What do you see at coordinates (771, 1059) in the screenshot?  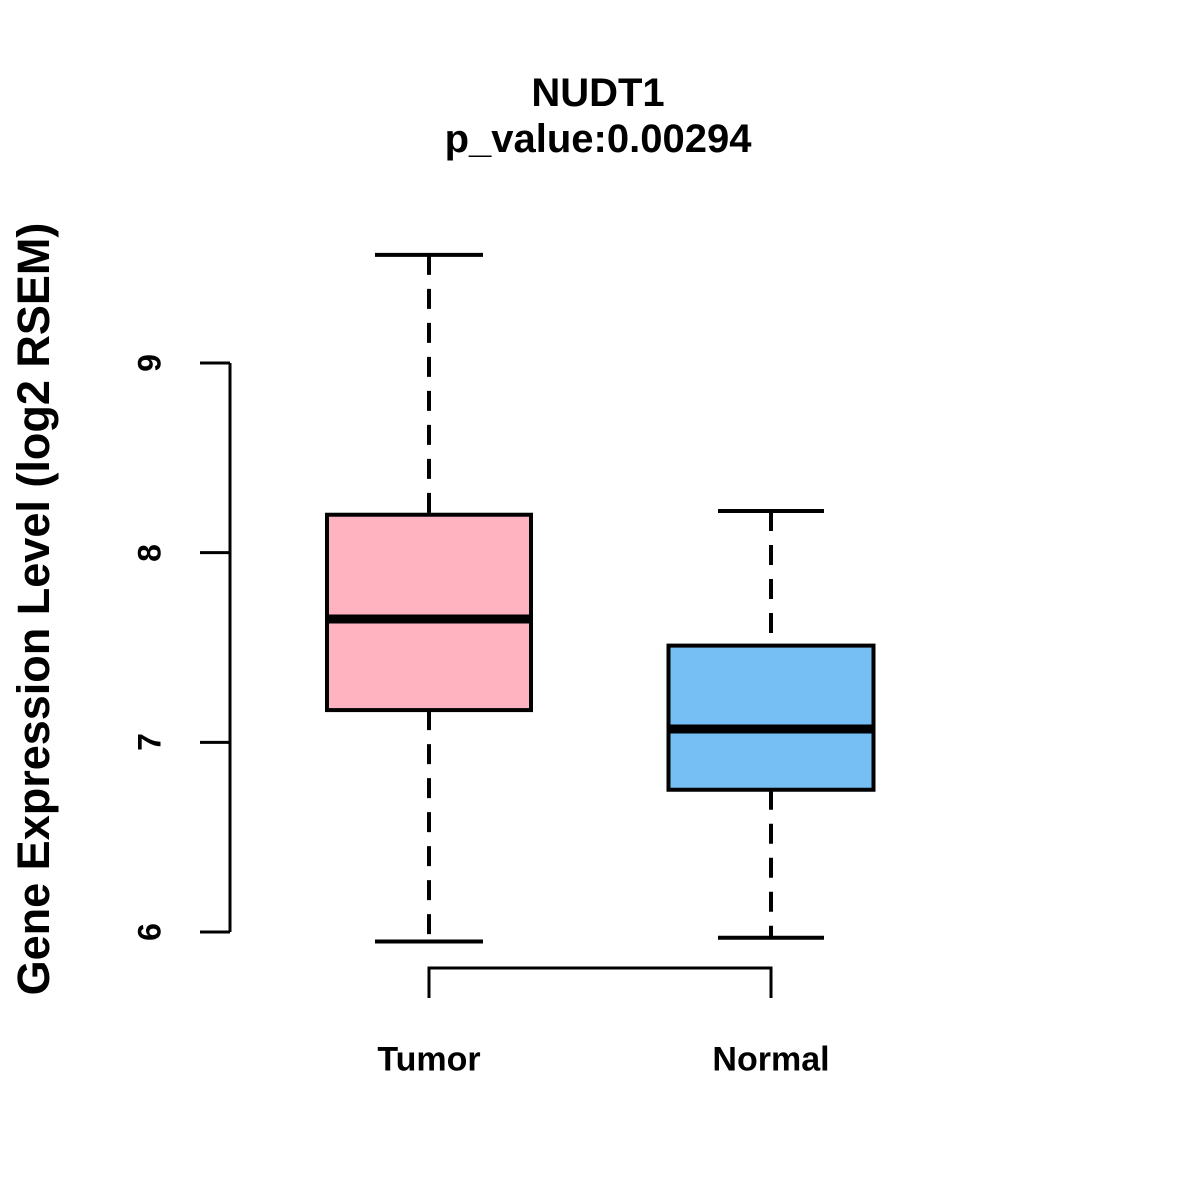 I see `x-category-label-normal: Normal` at bounding box center [771, 1059].